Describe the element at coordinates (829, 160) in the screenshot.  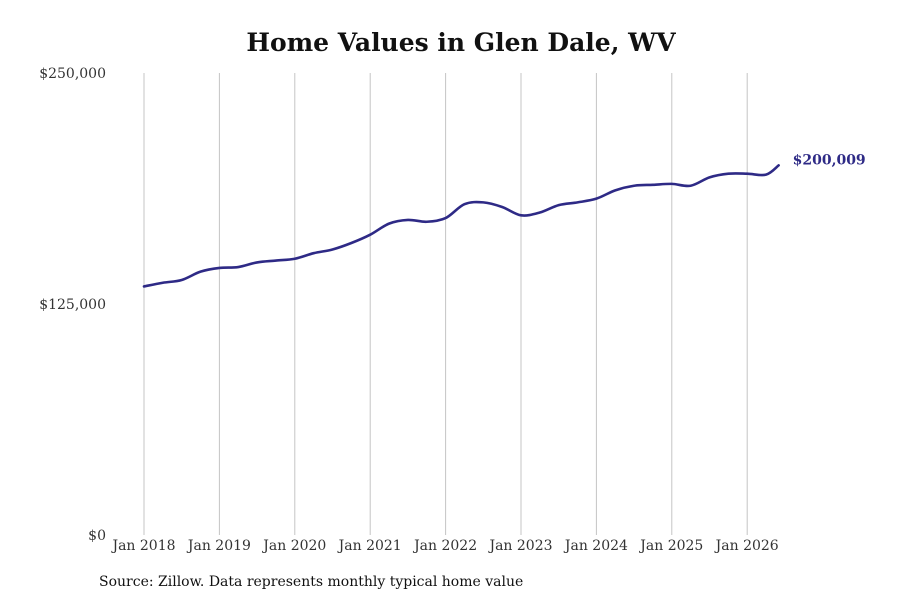
I see `end-value-label: $200,009` at that location.